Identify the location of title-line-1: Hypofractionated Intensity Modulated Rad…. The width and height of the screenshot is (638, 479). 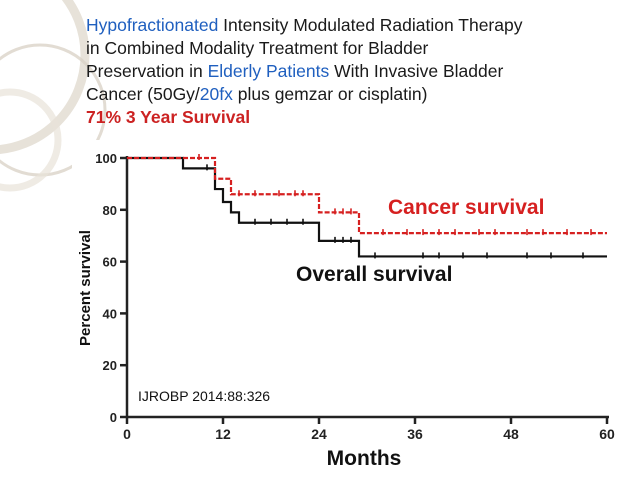
(304, 25).